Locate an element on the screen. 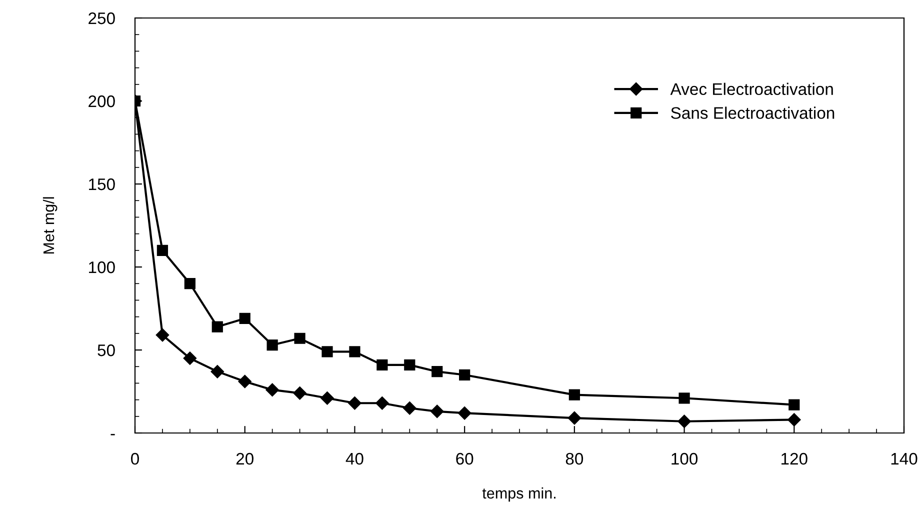 The width and height of the screenshot is (924, 525). y-tick-label: - is located at coordinates (112, 435).